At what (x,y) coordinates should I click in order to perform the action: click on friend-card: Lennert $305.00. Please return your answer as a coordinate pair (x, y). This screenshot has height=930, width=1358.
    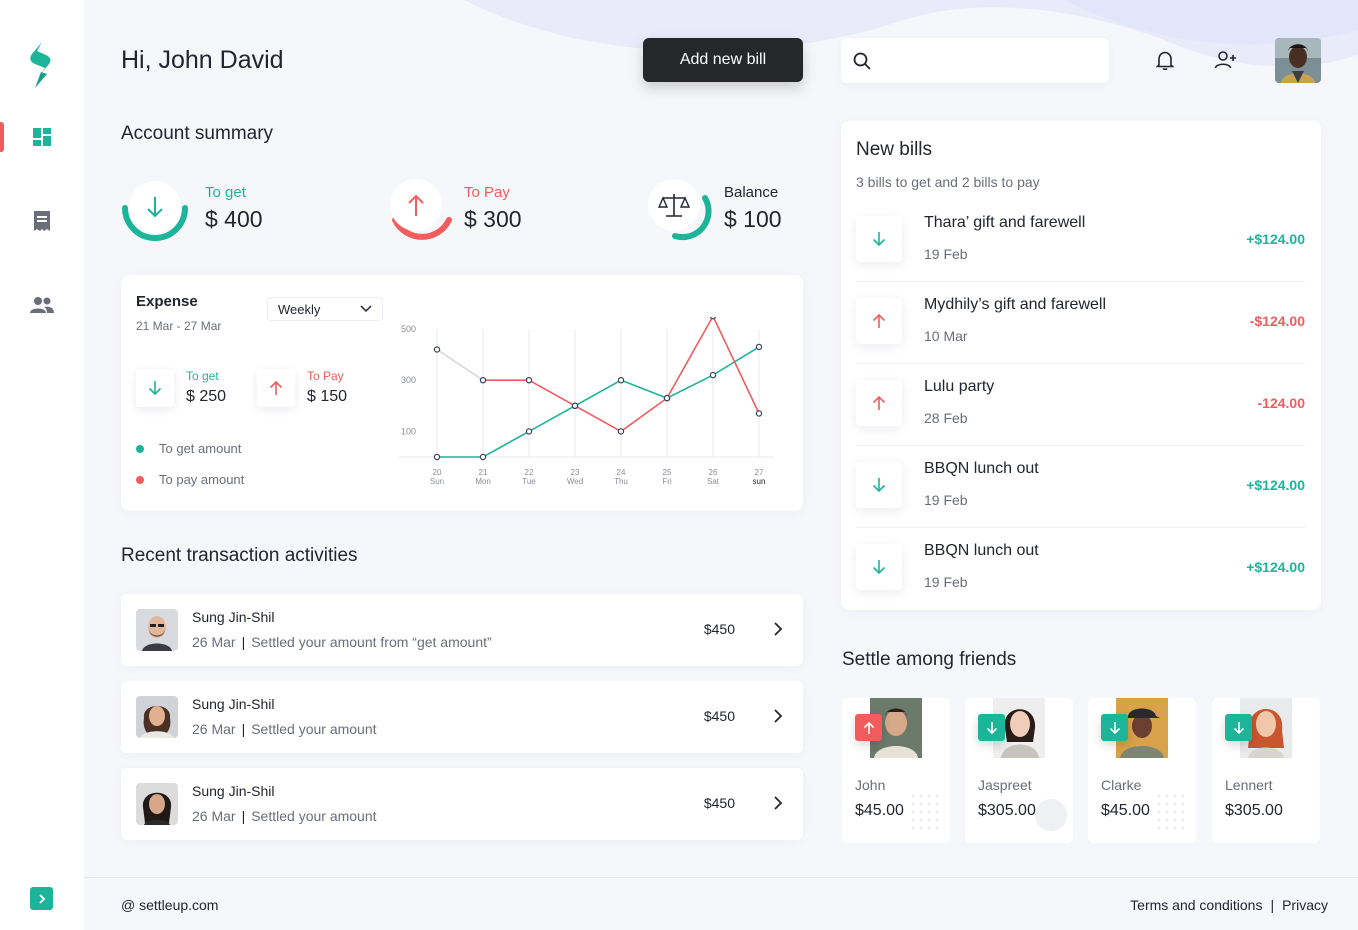
    Looking at the image, I should click on (1266, 770).